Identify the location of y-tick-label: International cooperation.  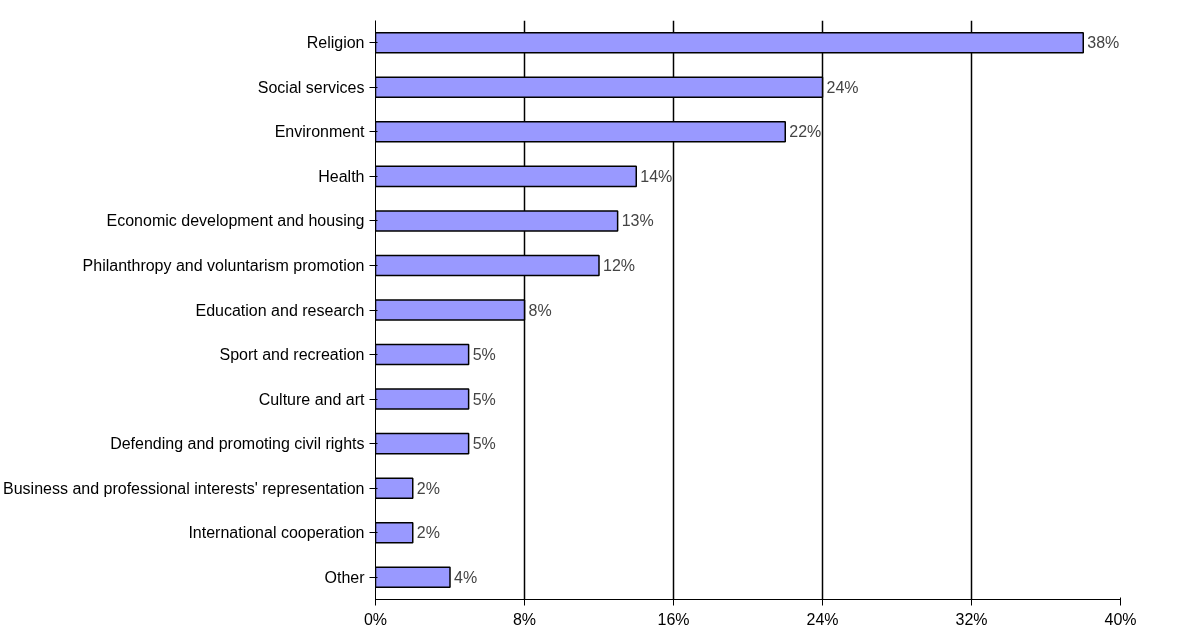
(276, 533).